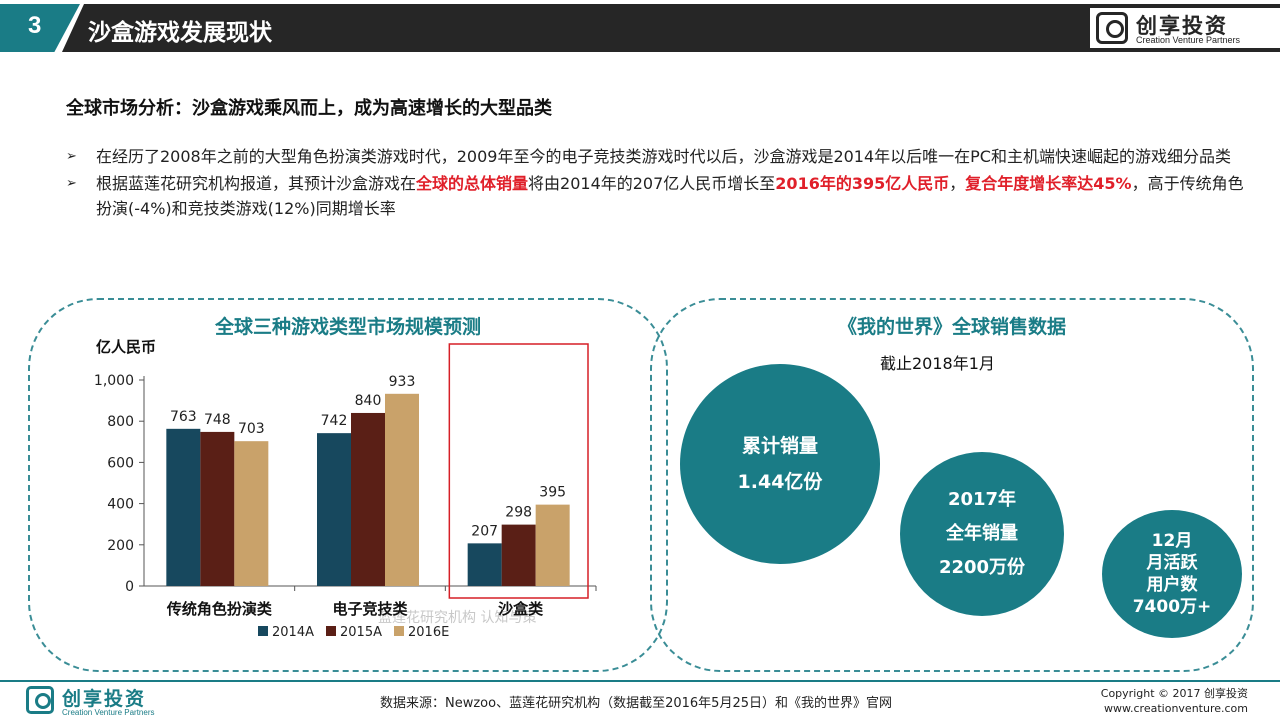  What do you see at coordinates (1188, 40) in the screenshot?
I see `logo-text-en: Creation Venture Partners` at bounding box center [1188, 40].